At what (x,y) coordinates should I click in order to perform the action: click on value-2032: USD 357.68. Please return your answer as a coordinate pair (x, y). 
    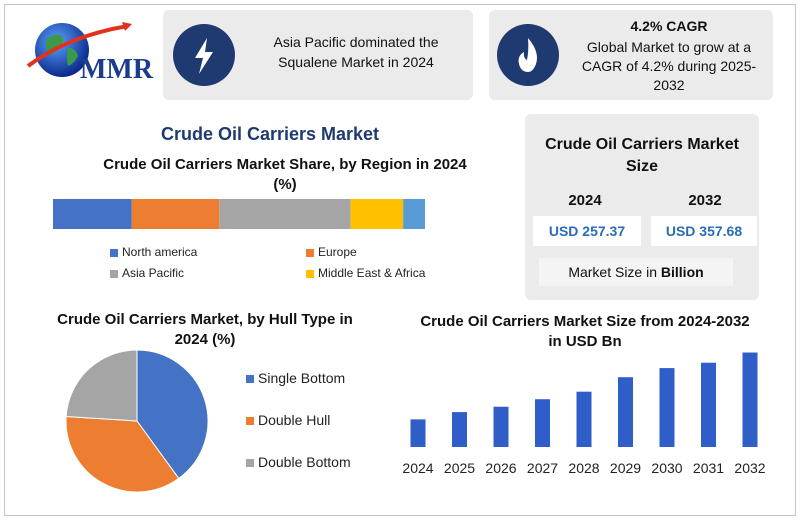
    Looking at the image, I should click on (704, 231).